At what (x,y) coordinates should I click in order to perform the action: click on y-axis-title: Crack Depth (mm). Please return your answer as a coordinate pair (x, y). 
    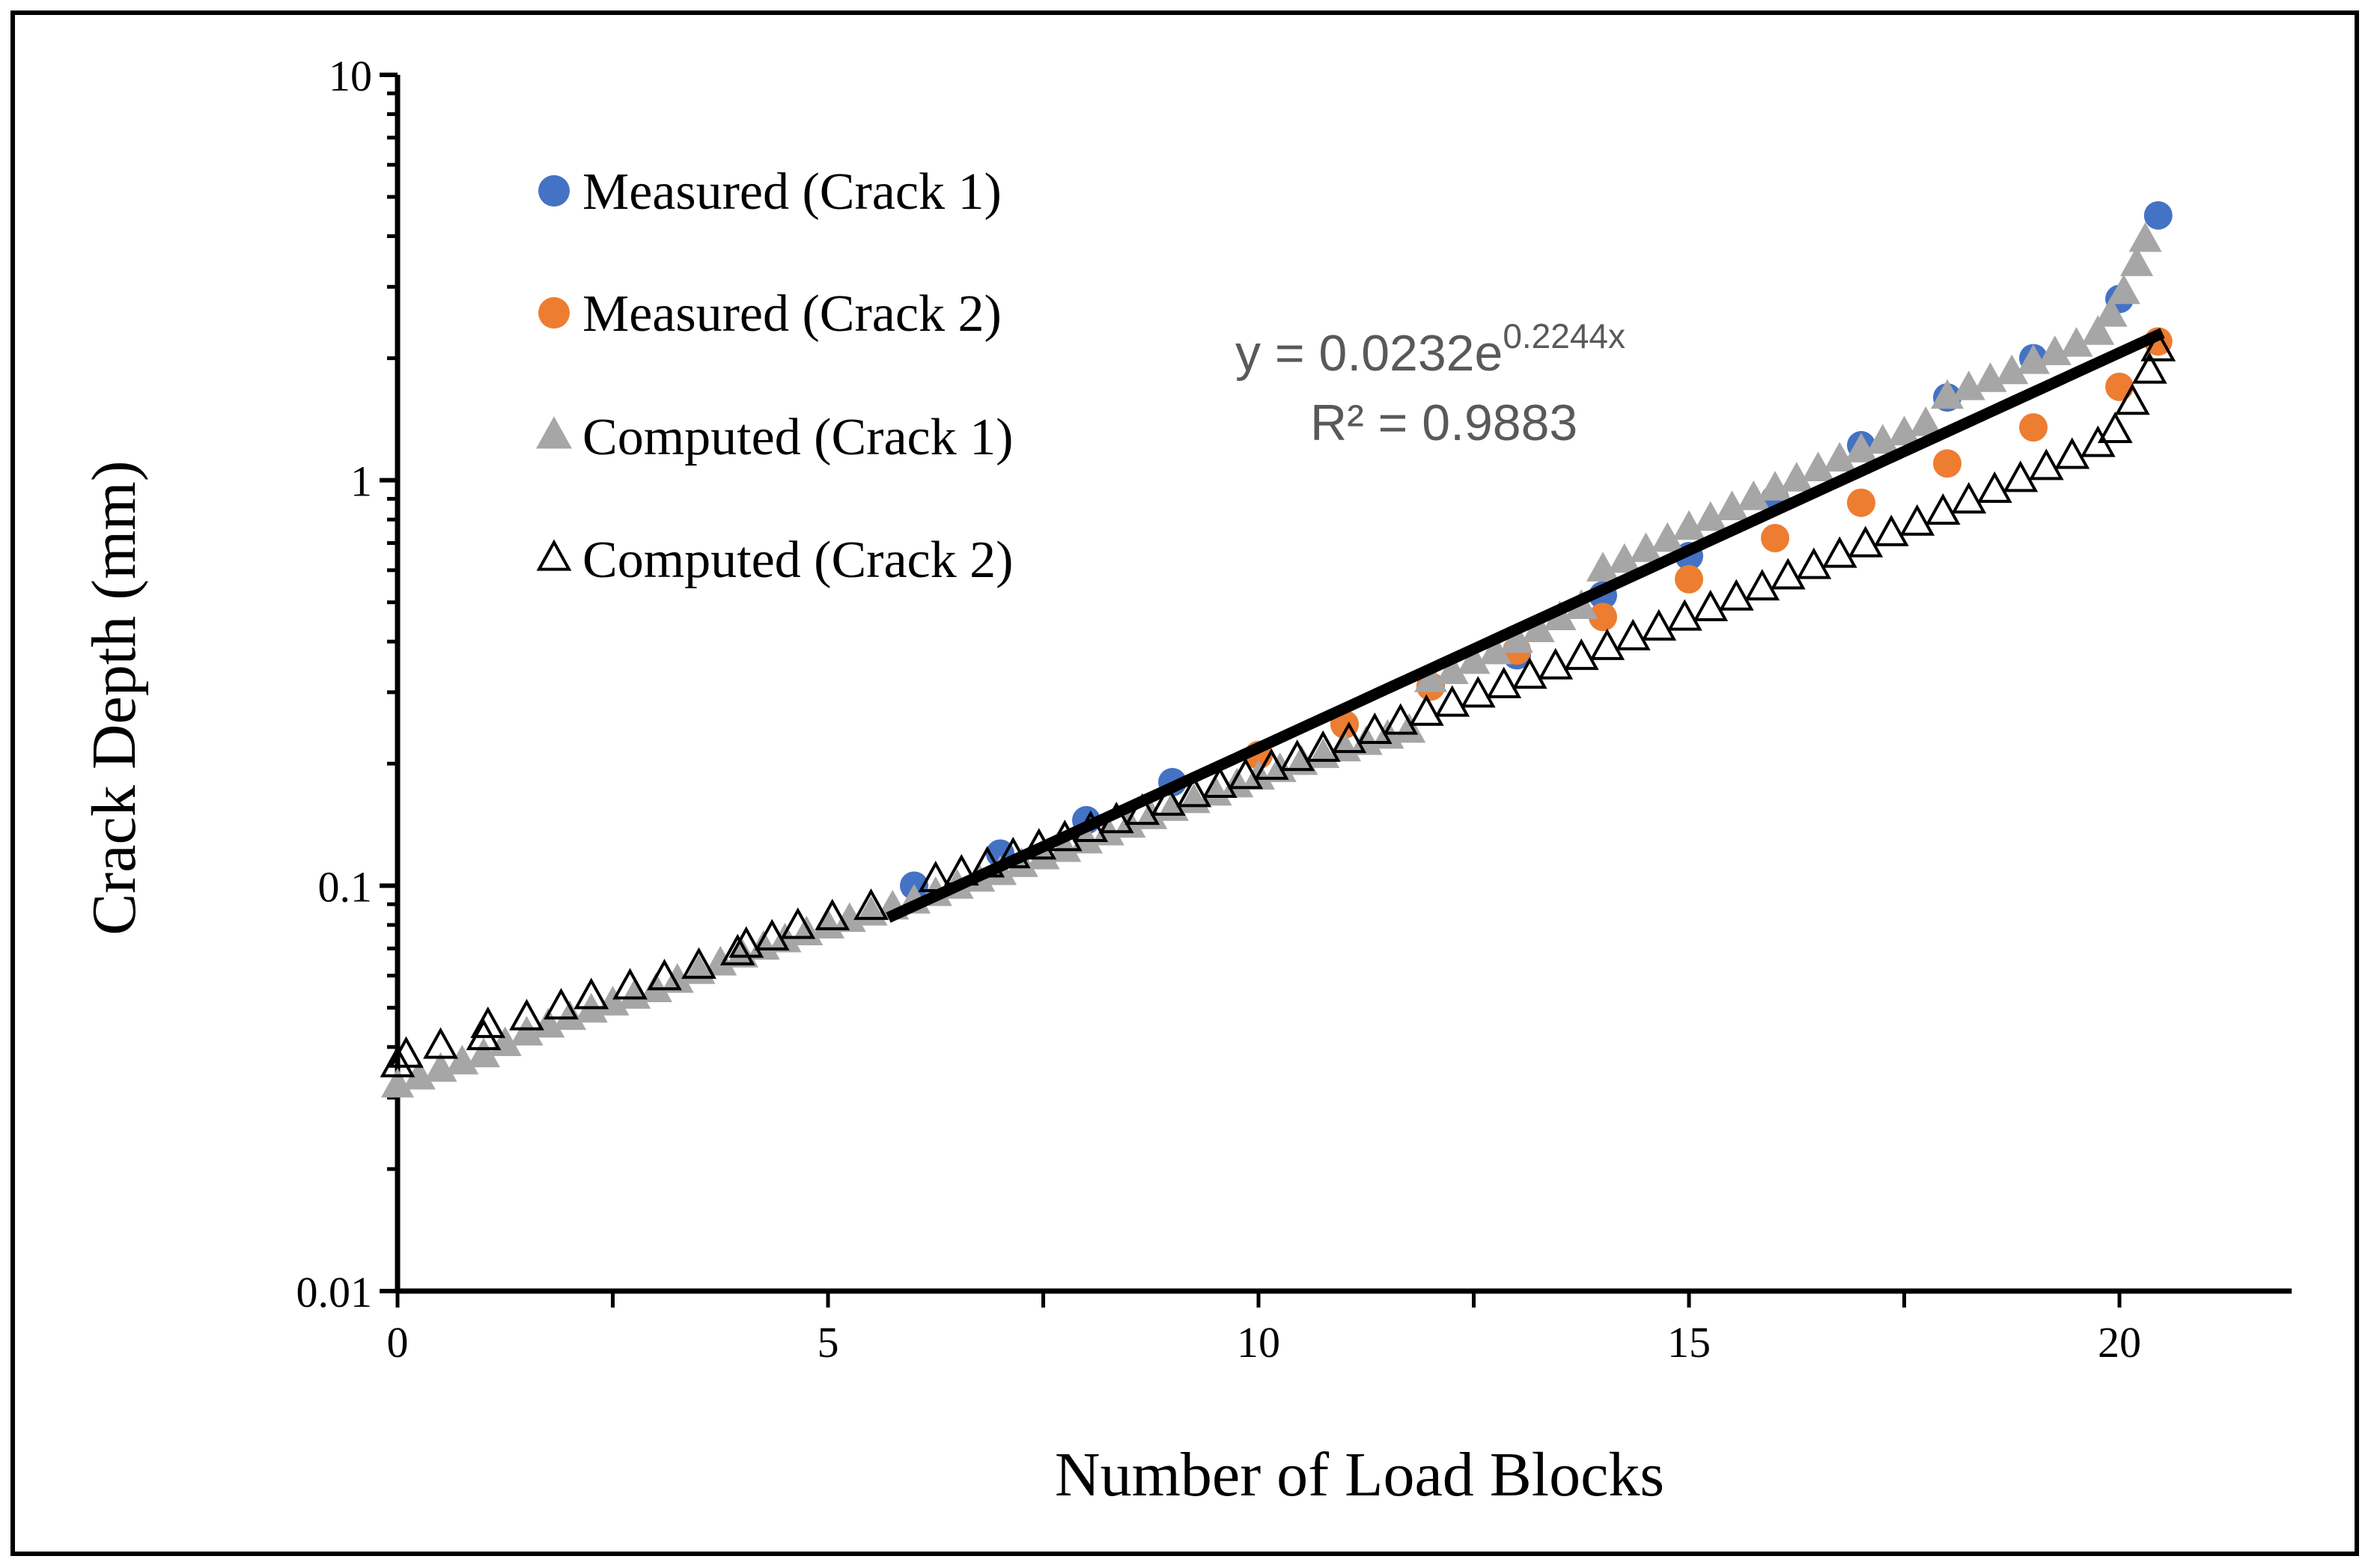
    Looking at the image, I should click on (114, 697).